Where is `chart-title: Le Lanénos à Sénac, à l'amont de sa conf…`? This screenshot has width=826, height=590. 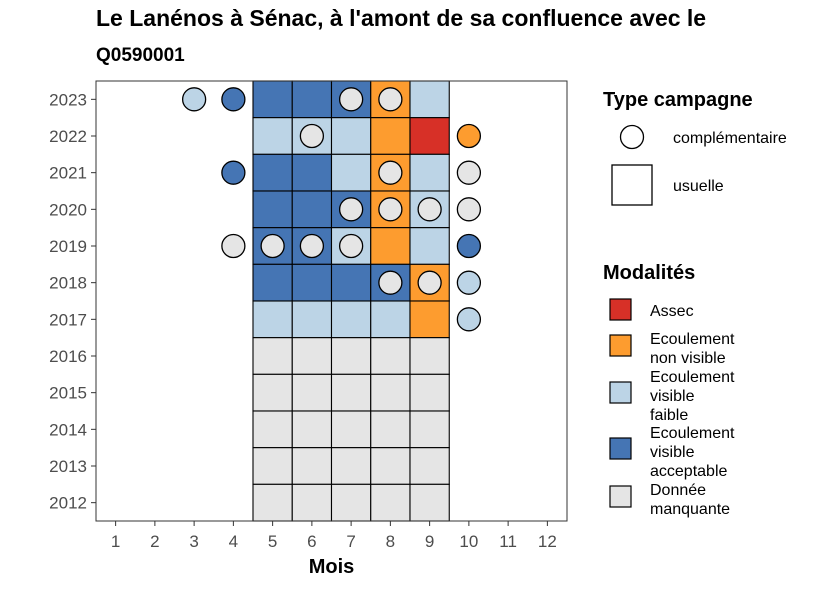
chart-title: Le Lanénos à Sénac, à l'amont de sa conf… is located at coordinates (401, 18).